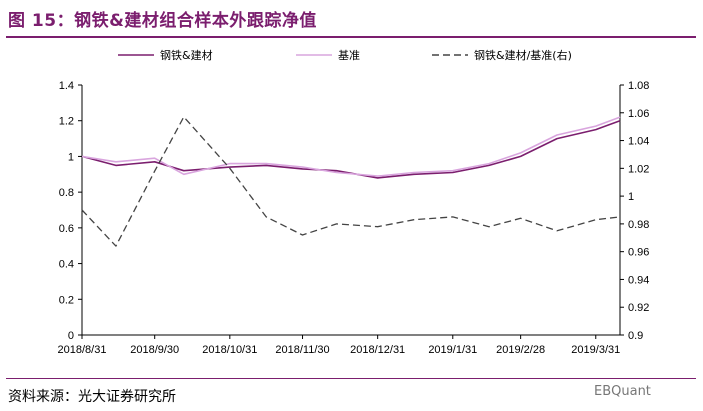 The height and width of the screenshot is (411, 703). Describe the element at coordinates (638, 169) in the screenshot. I see `y2-tick-label: 1.02` at that location.